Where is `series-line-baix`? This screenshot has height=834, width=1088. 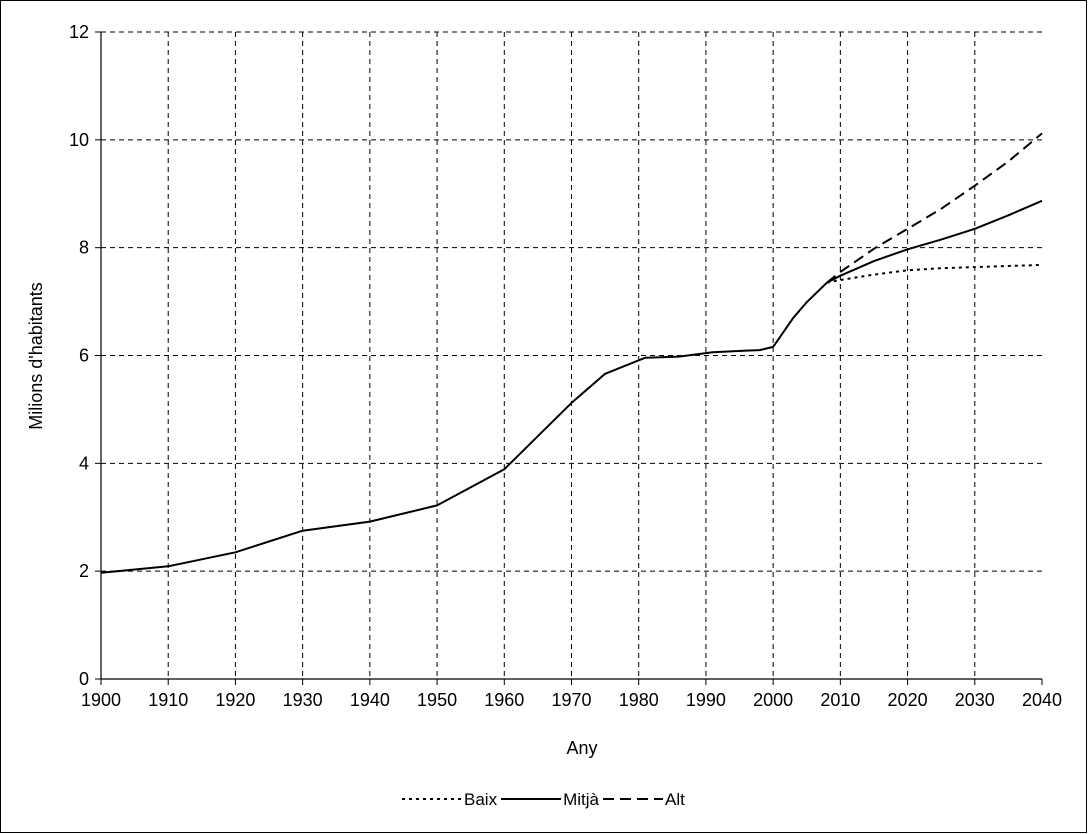 series-line-baix is located at coordinates (934, 273).